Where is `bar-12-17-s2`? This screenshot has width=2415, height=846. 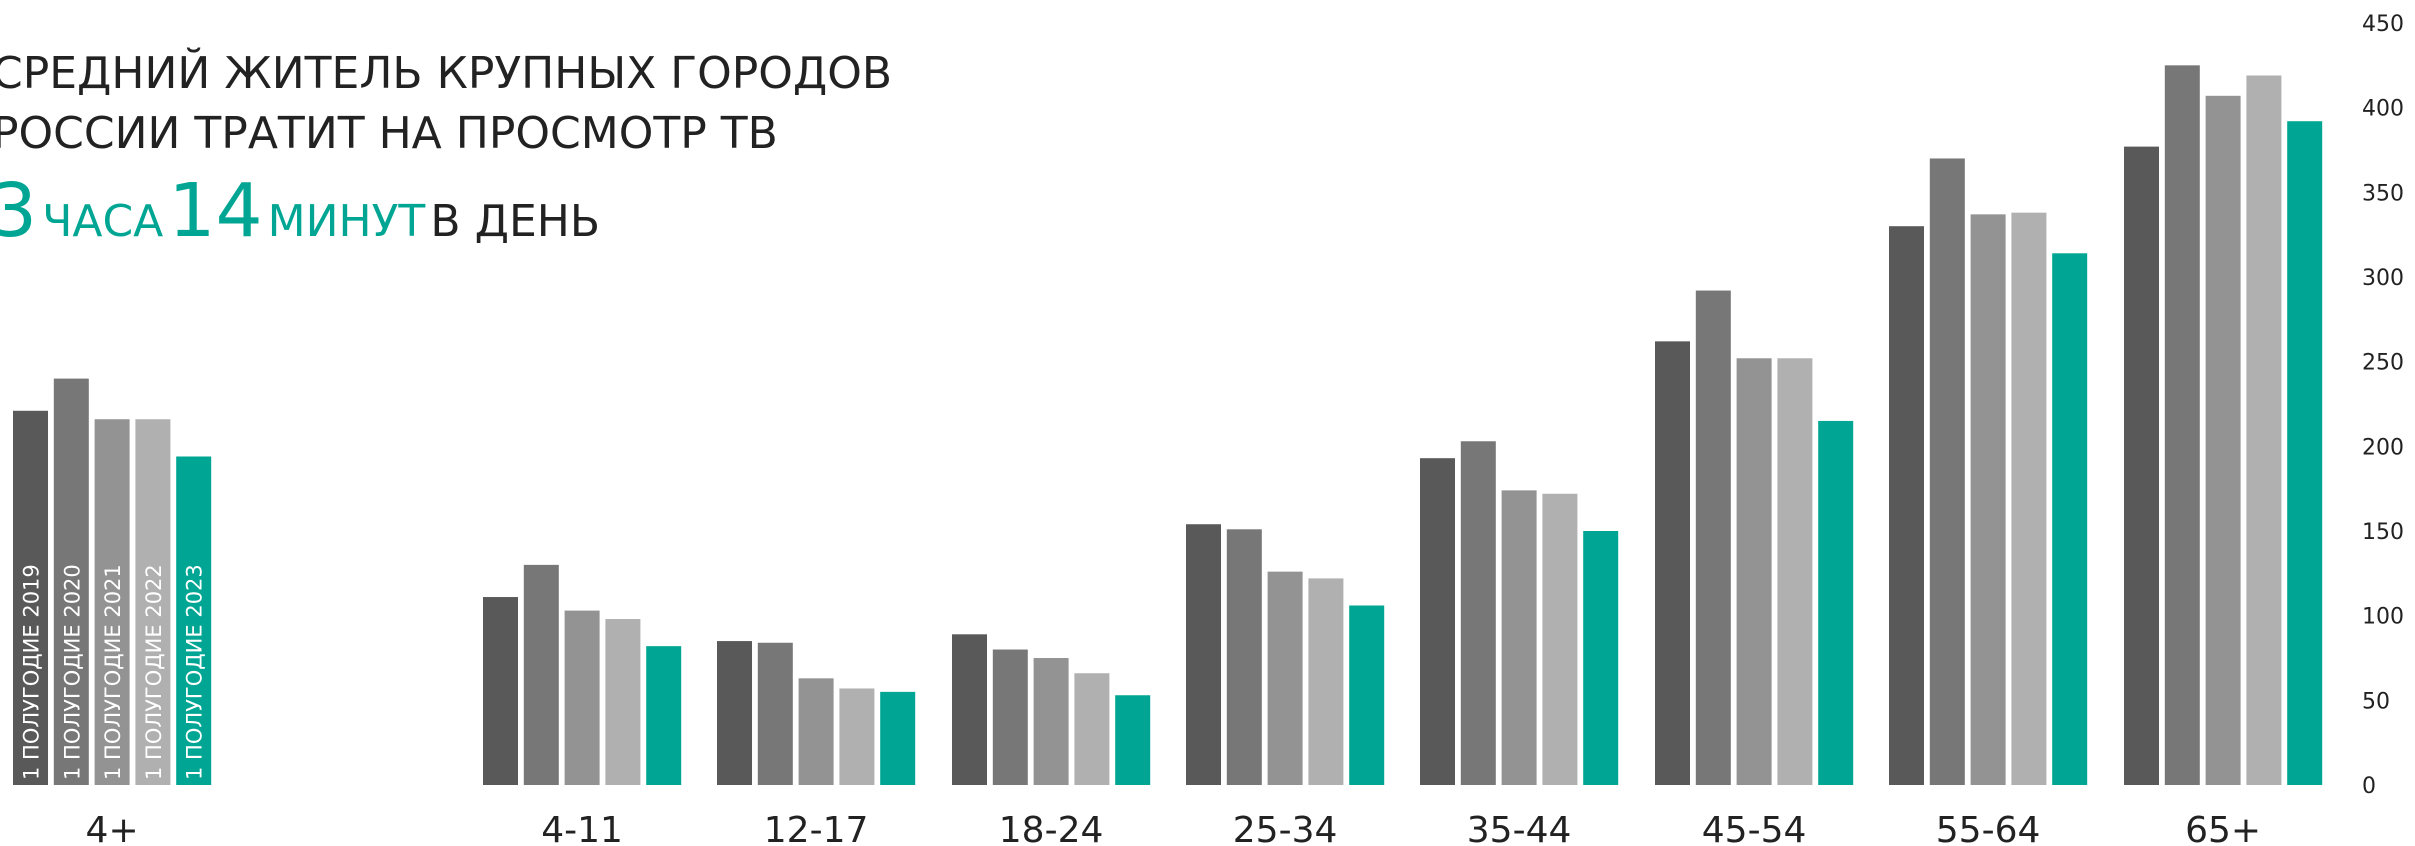
bar-12-17-s2 is located at coordinates (816, 731).